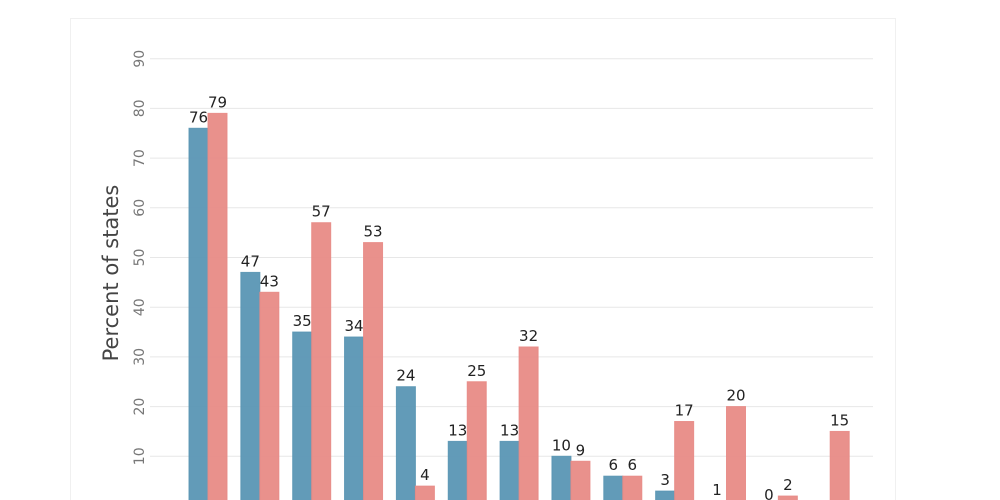 The width and height of the screenshot is (1000, 500). Describe the element at coordinates (405, 376) in the screenshot. I see `data-label: 24` at that location.